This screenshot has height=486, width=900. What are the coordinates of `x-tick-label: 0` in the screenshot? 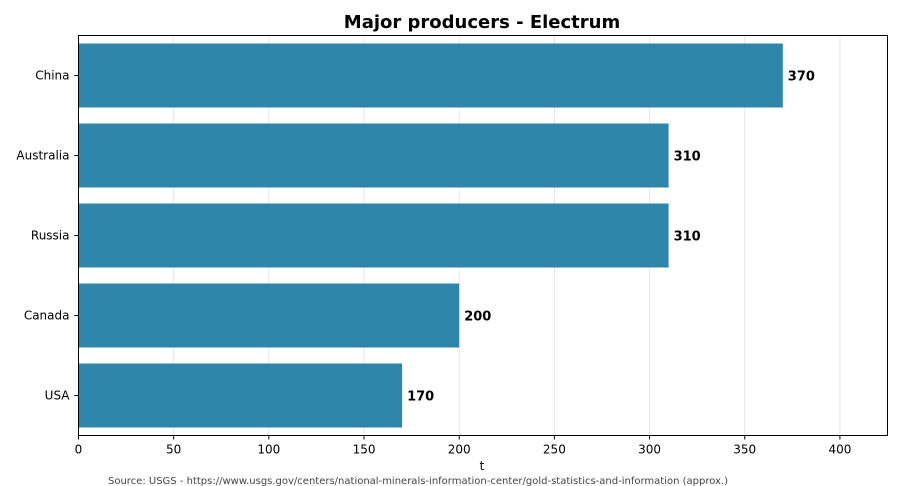 It's located at (79, 450).